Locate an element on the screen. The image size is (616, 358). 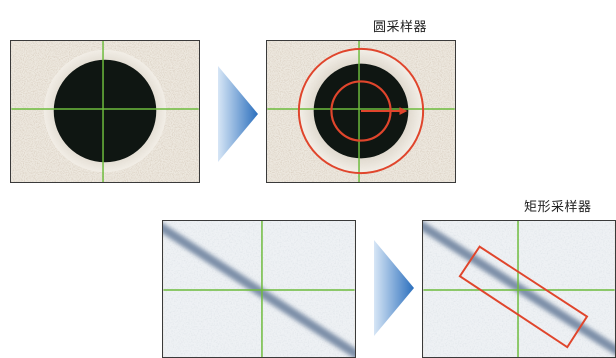
hole-image is located at coordinates (105, 111).